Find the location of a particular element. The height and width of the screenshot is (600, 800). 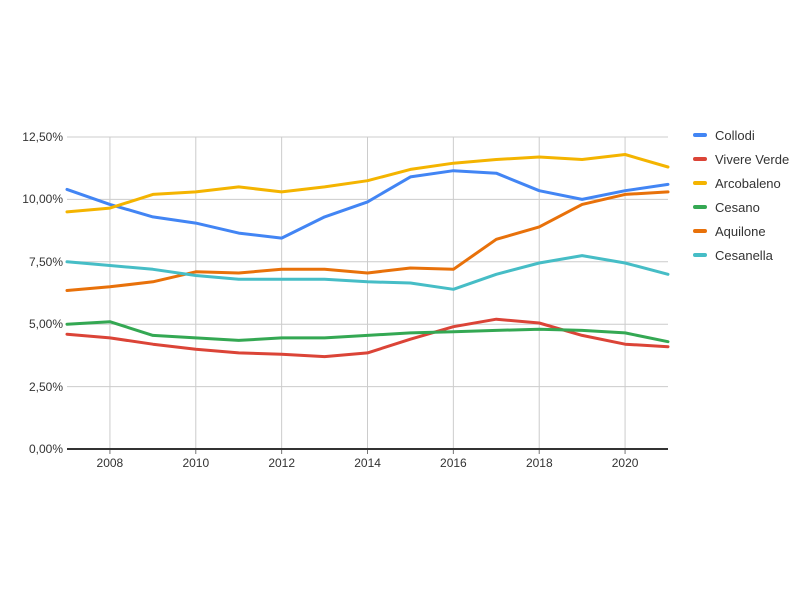

x-tick-label: 2014 is located at coordinates (367, 463).